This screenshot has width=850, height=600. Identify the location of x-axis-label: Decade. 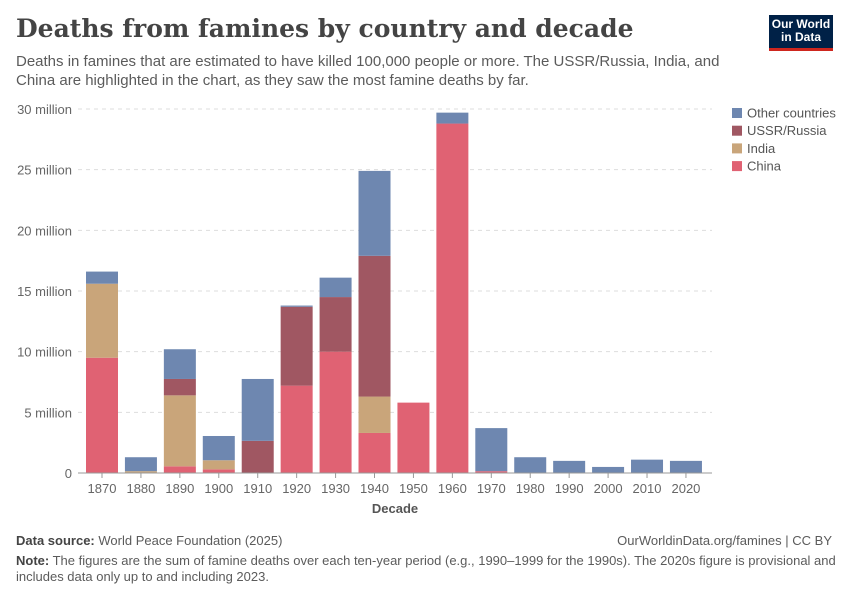
(395, 508).